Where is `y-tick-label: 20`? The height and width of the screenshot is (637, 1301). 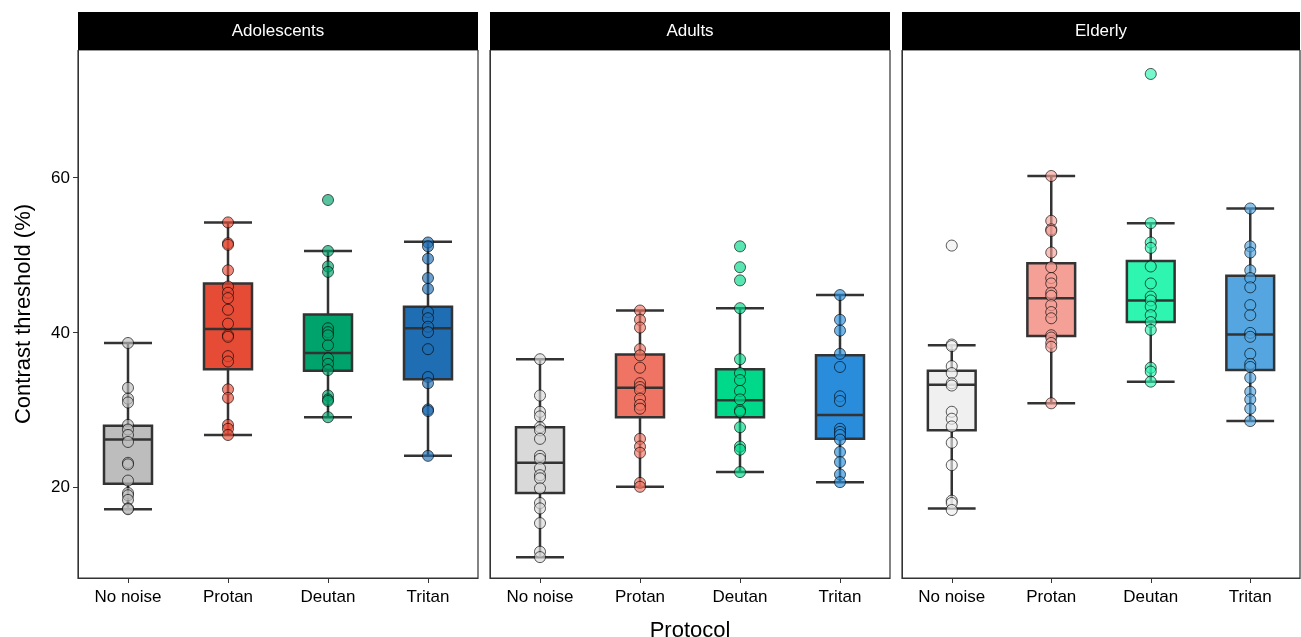 y-tick-label: 20 is located at coordinates (60, 487).